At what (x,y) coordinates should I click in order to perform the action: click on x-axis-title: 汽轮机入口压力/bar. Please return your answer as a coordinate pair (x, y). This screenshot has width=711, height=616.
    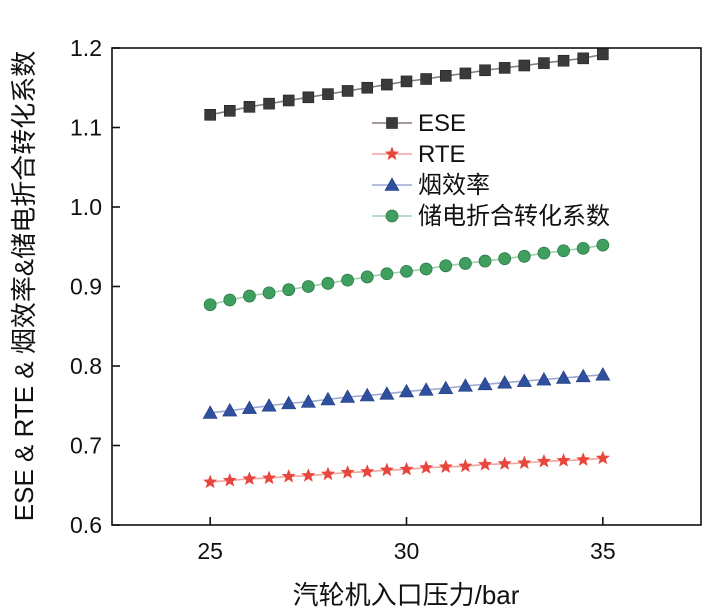
    Looking at the image, I should click on (406, 595).